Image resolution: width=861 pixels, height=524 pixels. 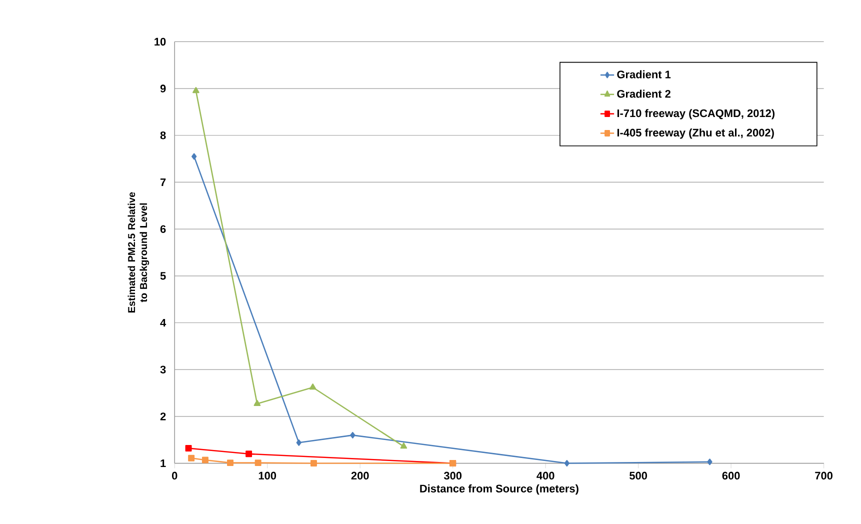 What do you see at coordinates (139, 252) in the screenshot?
I see `y-axis-title: Estimated PM2.5 Relative to Background Level` at bounding box center [139, 252].